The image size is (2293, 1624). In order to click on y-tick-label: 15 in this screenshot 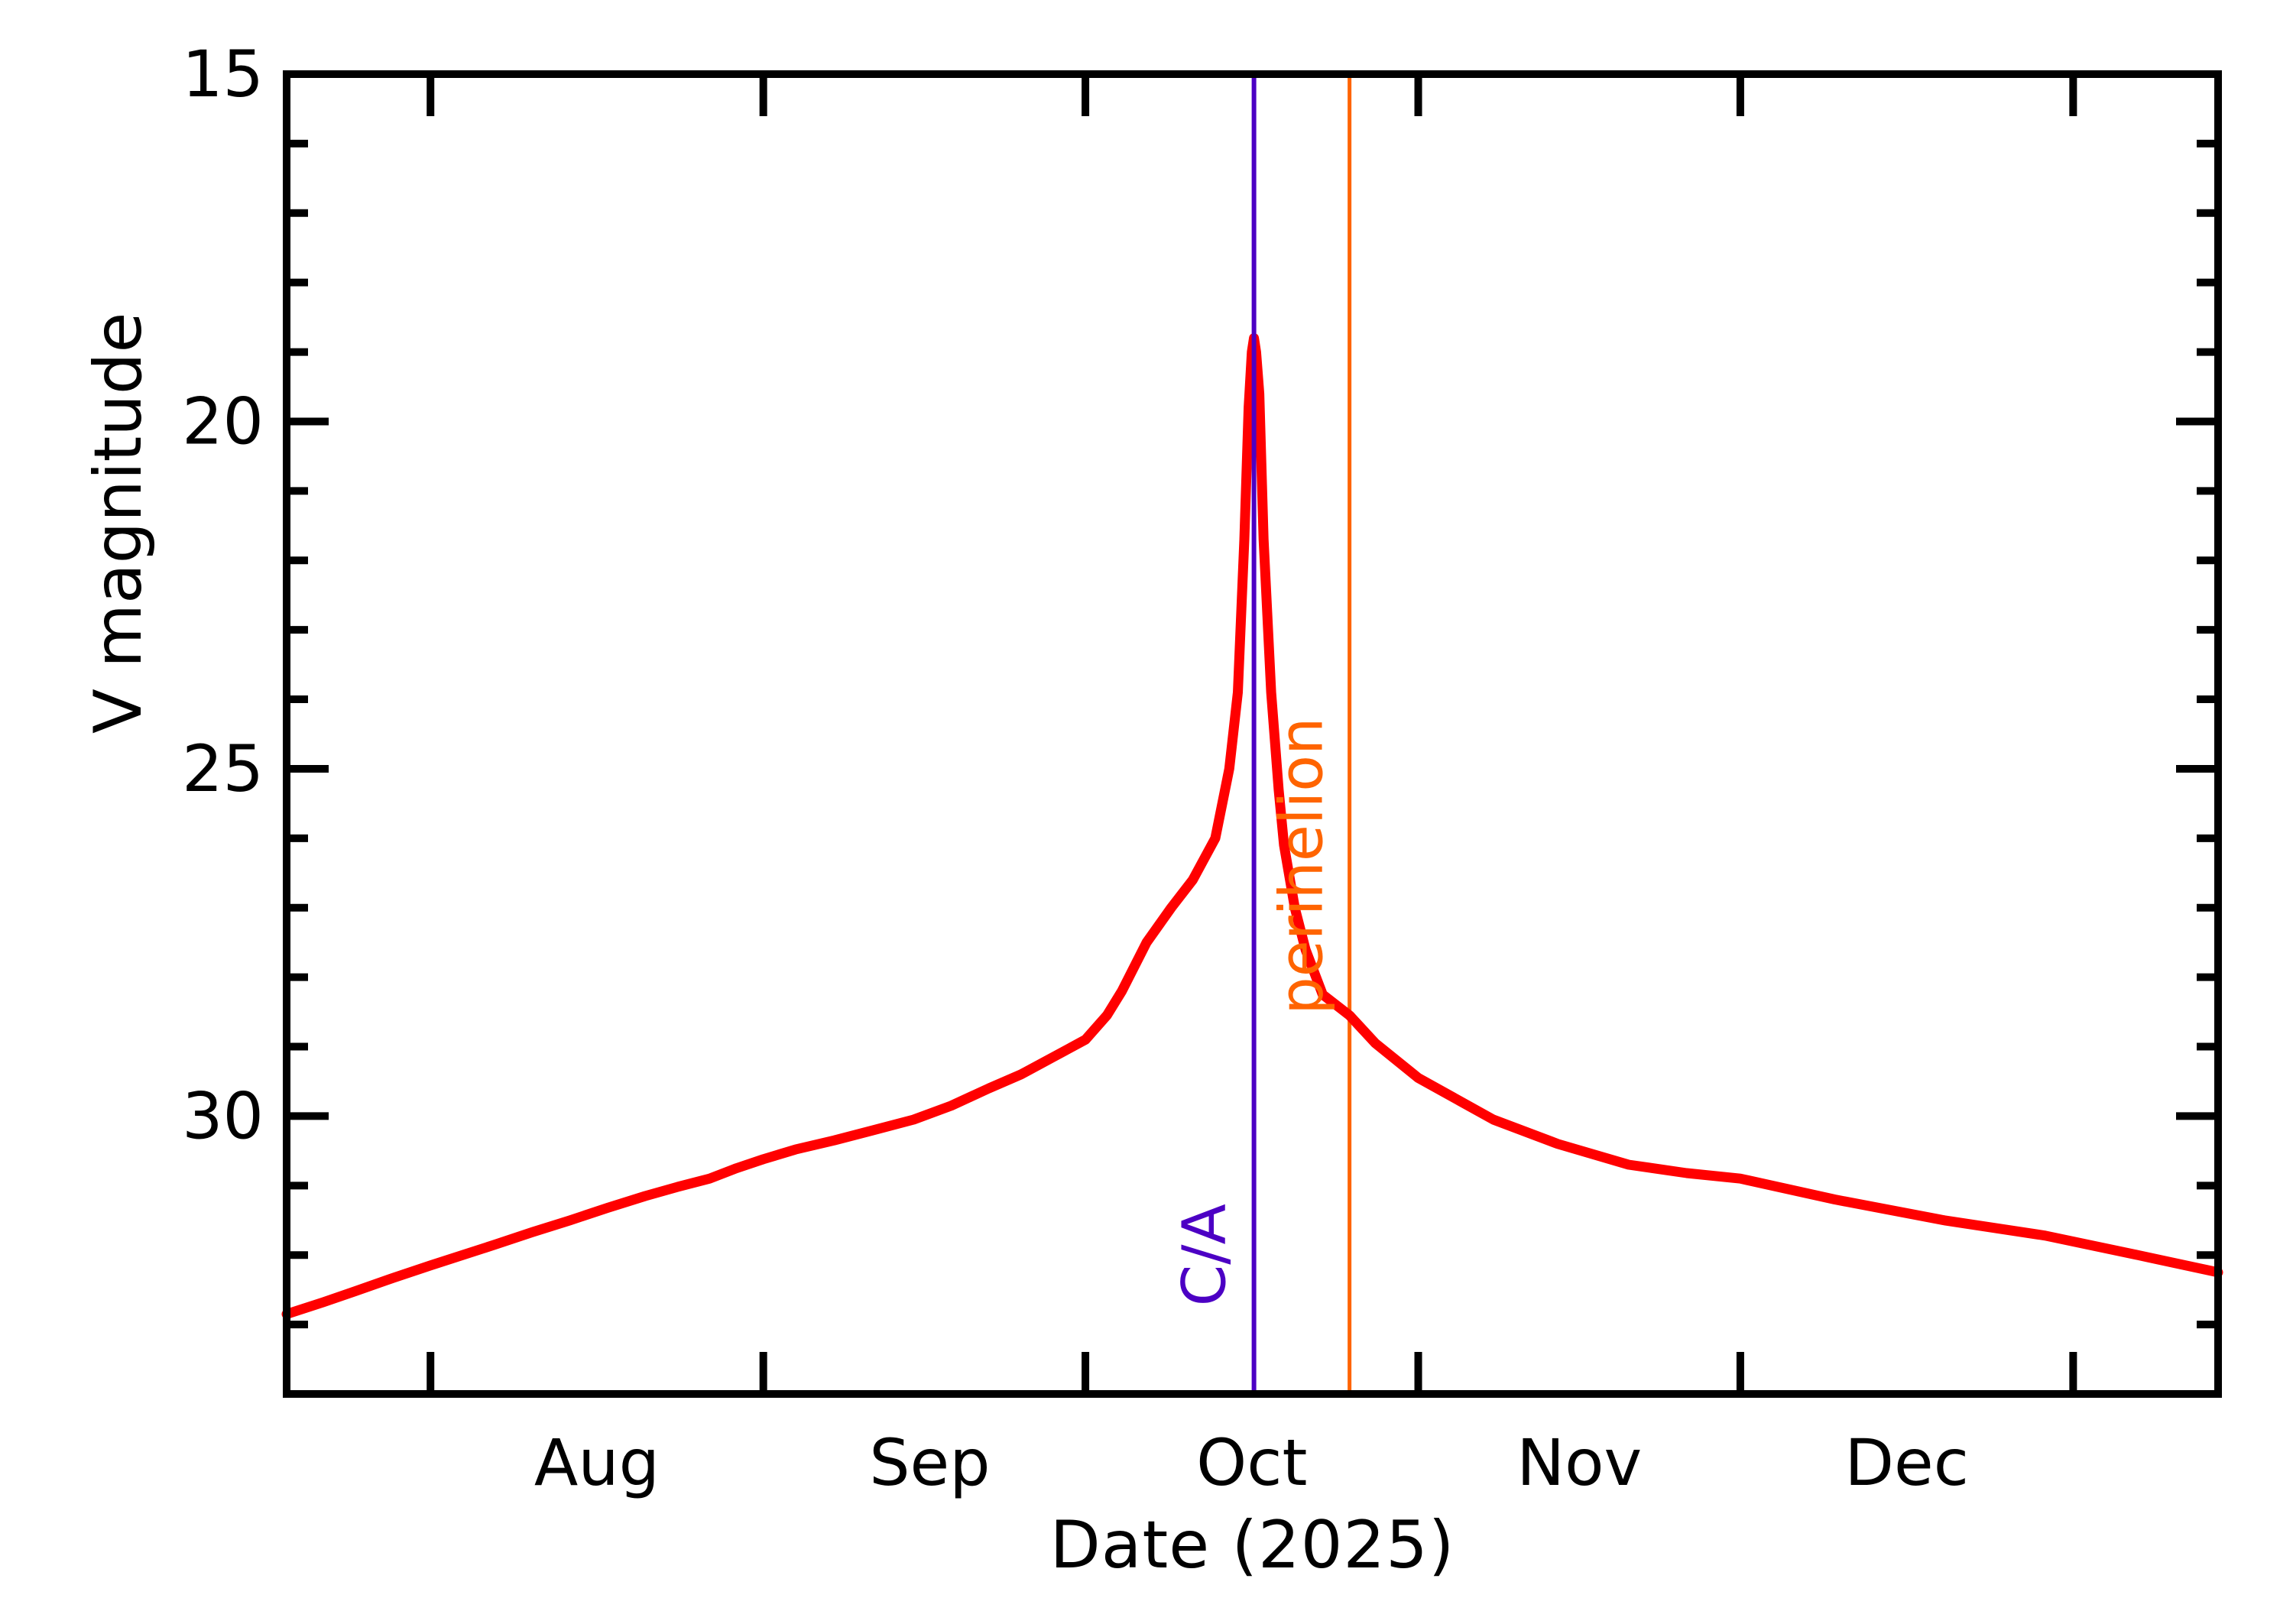, I will do `click(223, 74)`.